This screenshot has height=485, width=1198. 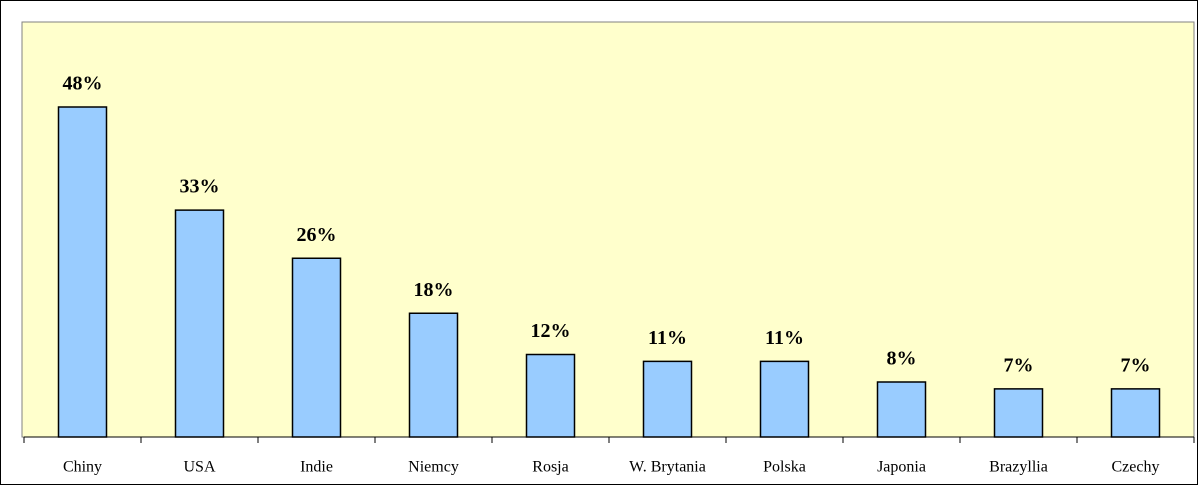 I want to click on x-tick-label: Polska, so click(x=784, y=467).